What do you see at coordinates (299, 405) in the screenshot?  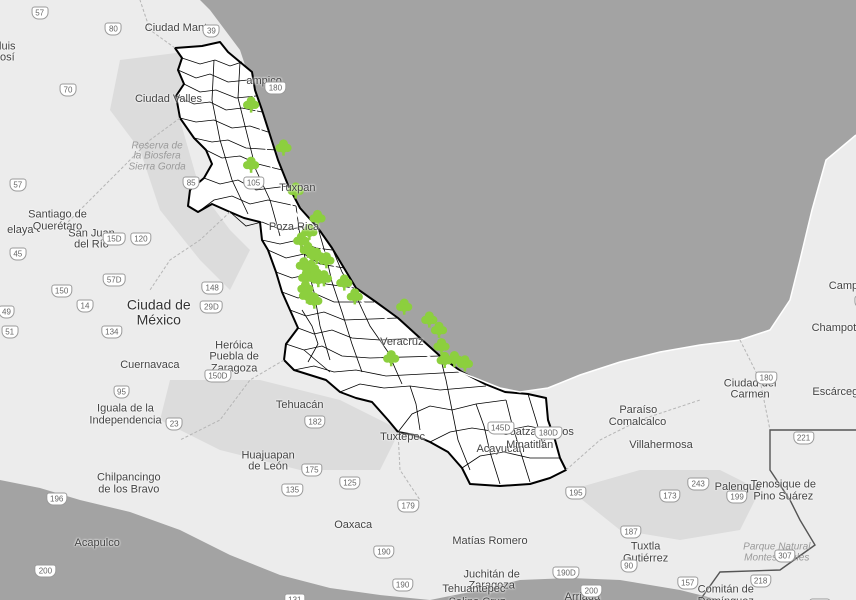 I see `place-label: Tehuacán` at bounding box center [299, 405].